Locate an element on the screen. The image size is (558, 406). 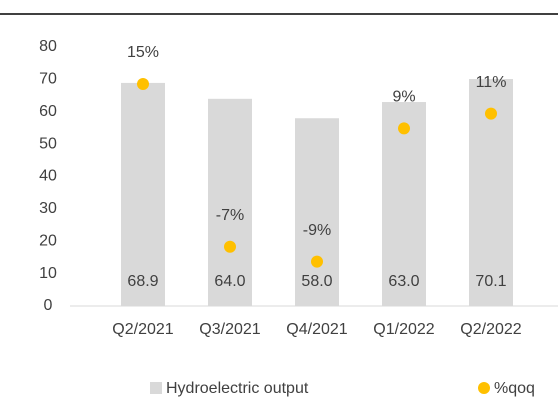
y-tick-label: 80 is located at coordinates (48, 46).